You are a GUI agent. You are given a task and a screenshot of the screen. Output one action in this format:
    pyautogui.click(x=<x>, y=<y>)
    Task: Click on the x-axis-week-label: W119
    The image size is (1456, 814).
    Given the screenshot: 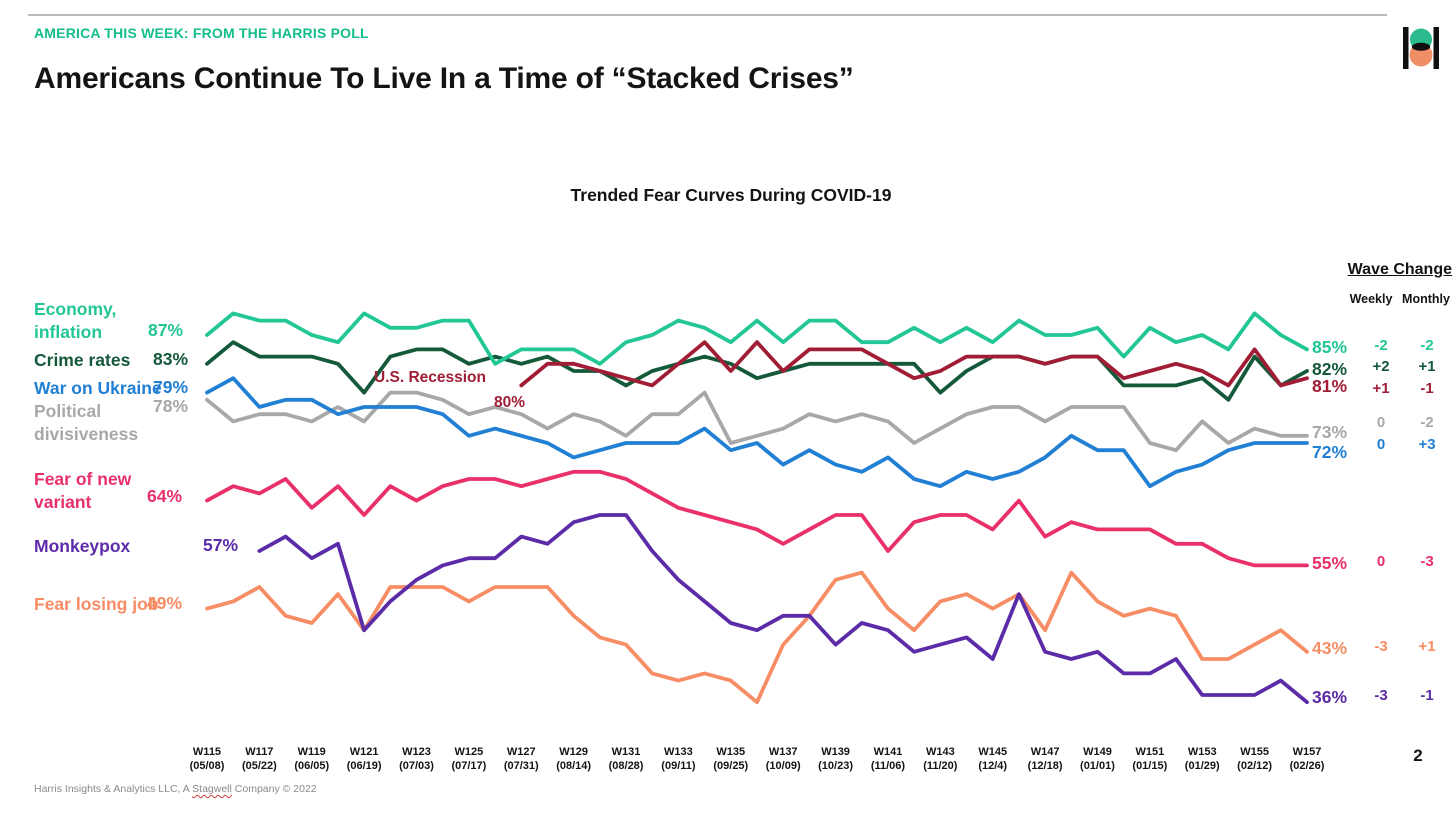 What is the action you would take?
    pyautogui.click(x=311, y=752)
    